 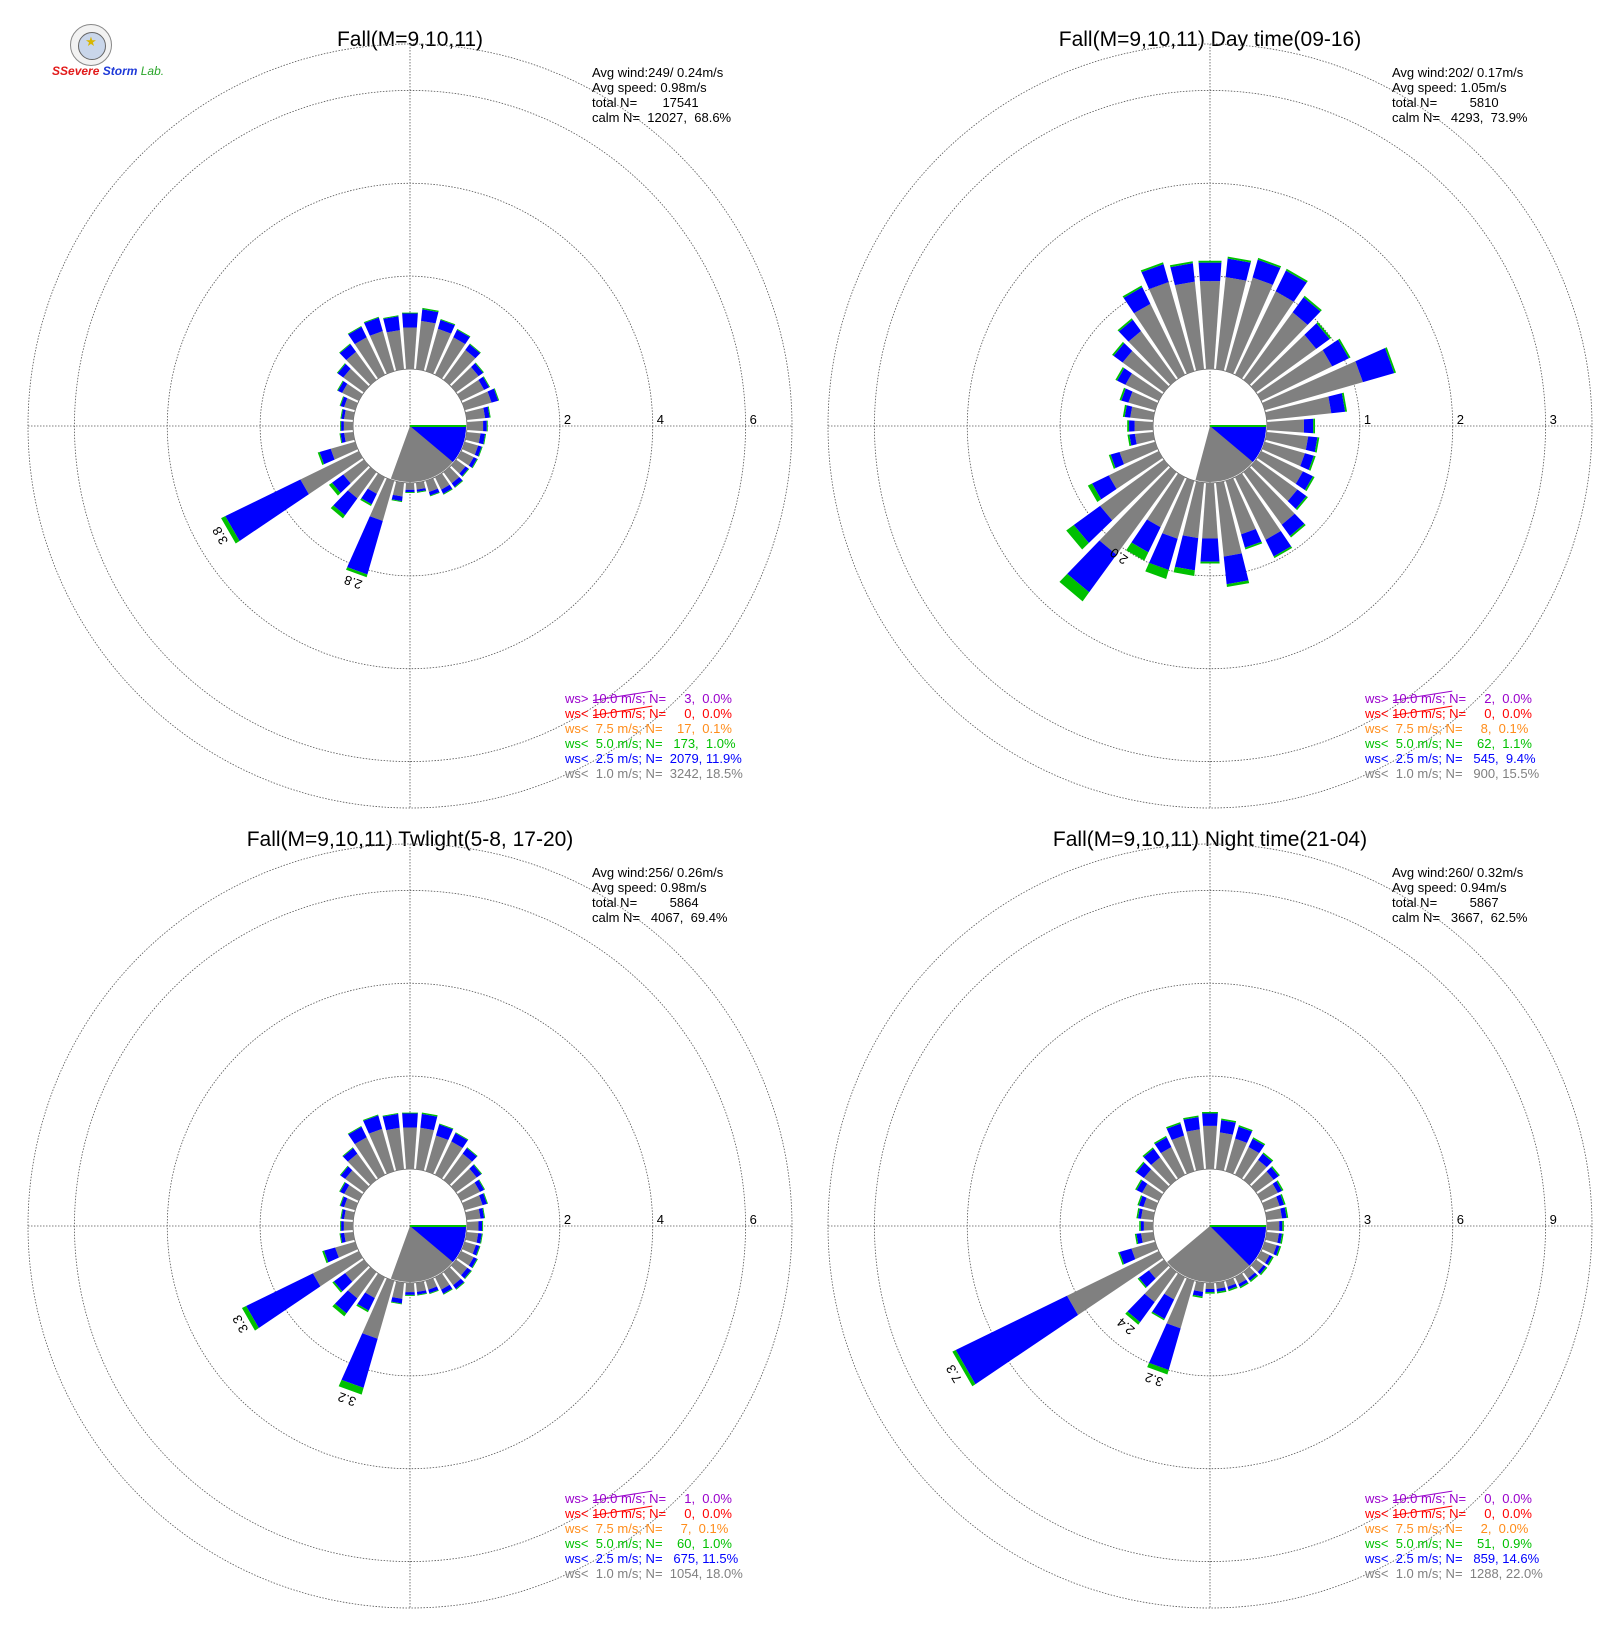 What do you see at coordinates (108, 71) in the screenshot?
I see `logo-wordmark: SSevere Storm Lab.` at bounding box center [108, 71].